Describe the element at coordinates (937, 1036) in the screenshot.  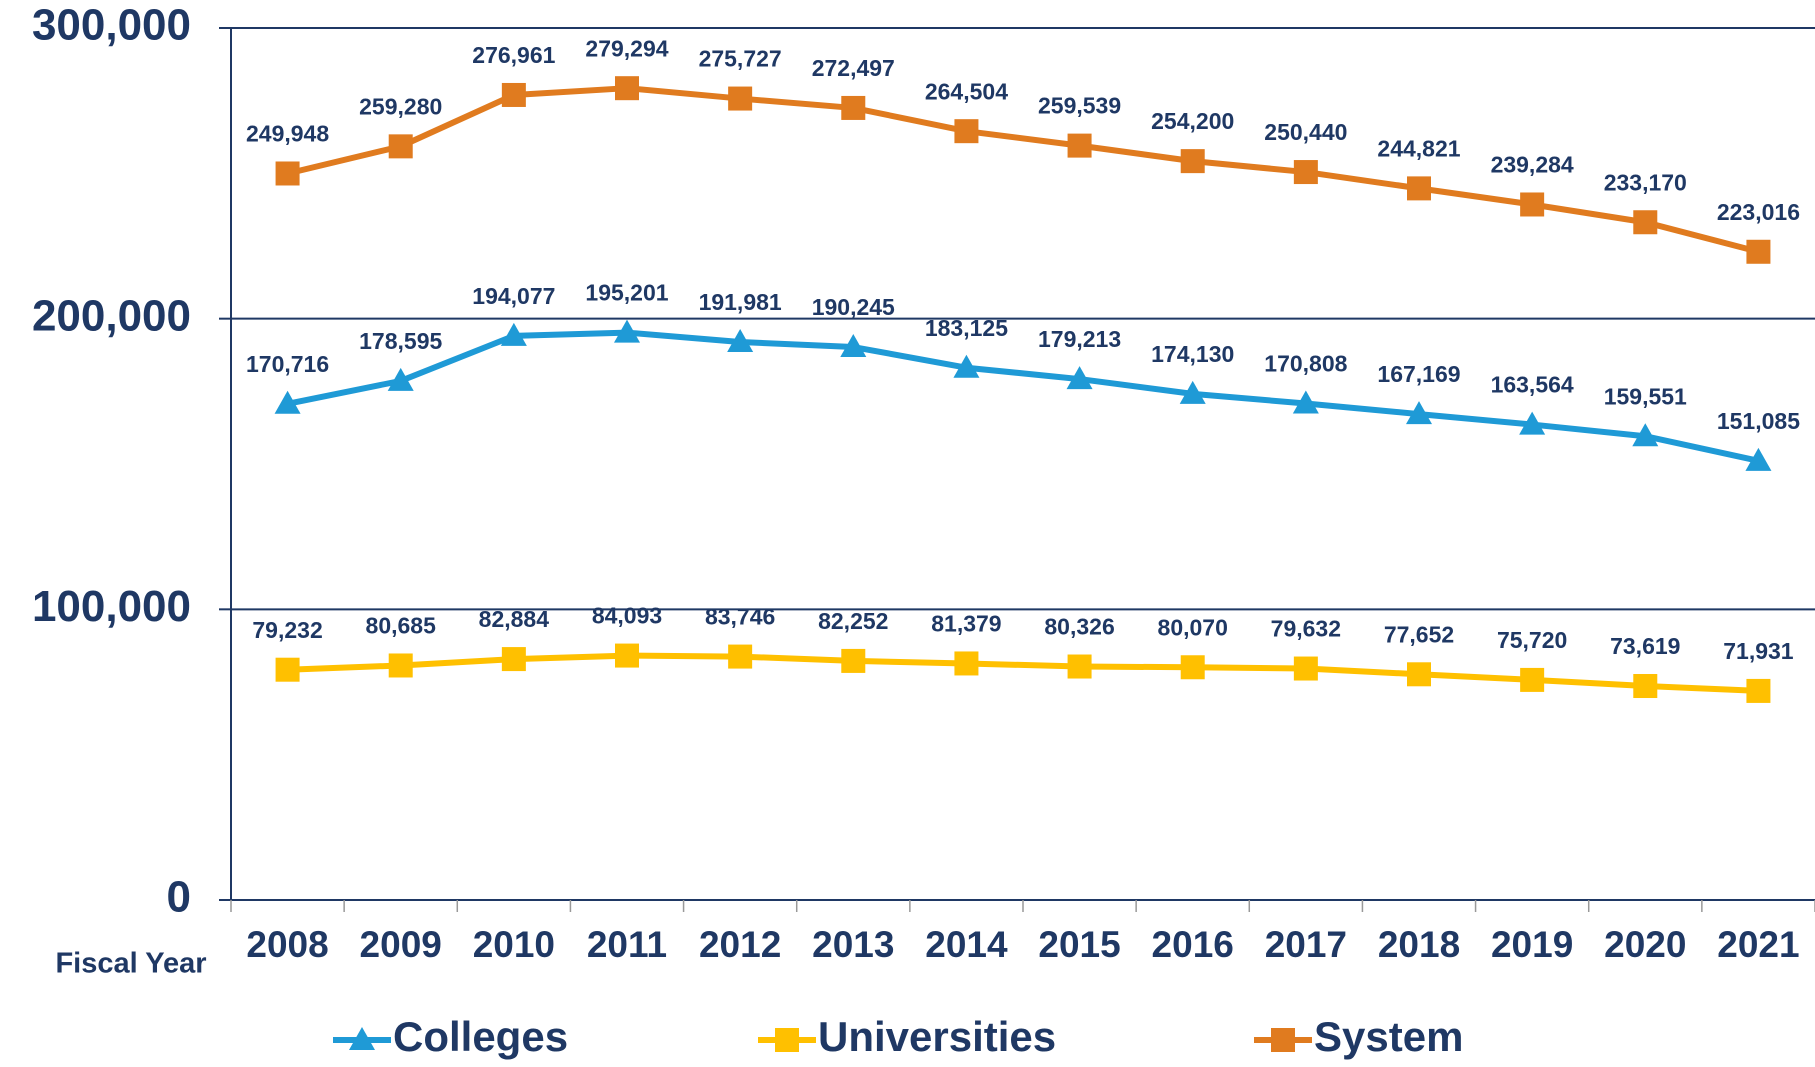
I see `legend-label: Universities` at that location.